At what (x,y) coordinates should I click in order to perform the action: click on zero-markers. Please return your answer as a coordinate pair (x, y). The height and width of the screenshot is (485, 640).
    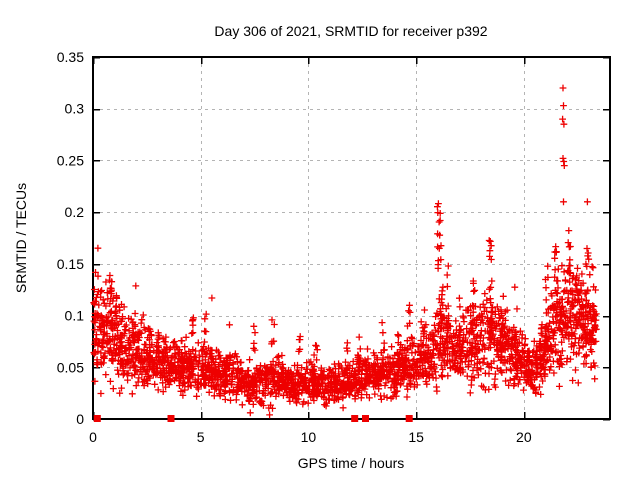
    Looking at the image, I should click on (253, 418).